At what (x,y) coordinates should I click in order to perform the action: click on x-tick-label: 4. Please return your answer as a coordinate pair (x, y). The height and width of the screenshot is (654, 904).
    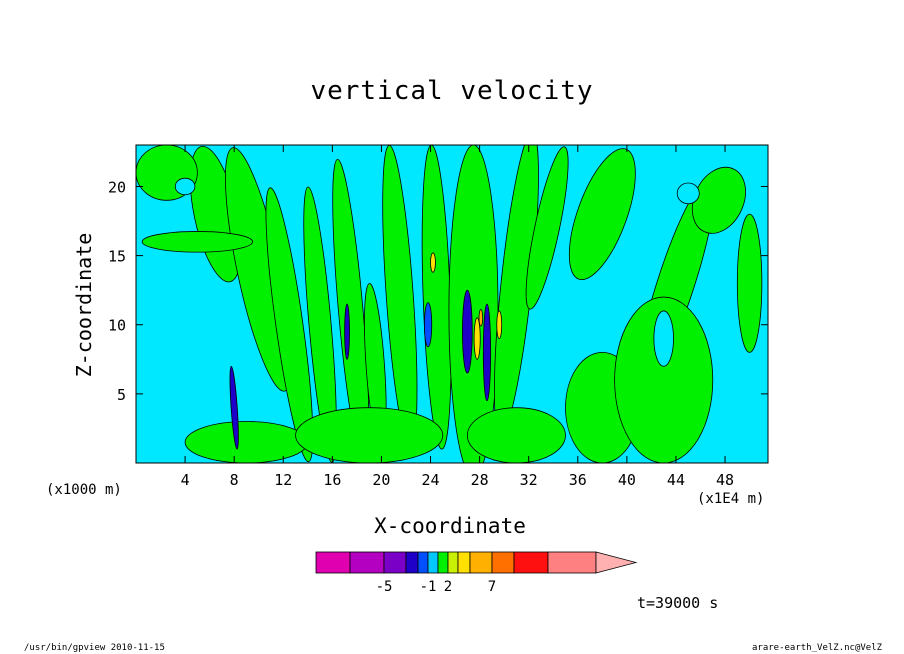
    Looking at the image, I should click on (185, 480).